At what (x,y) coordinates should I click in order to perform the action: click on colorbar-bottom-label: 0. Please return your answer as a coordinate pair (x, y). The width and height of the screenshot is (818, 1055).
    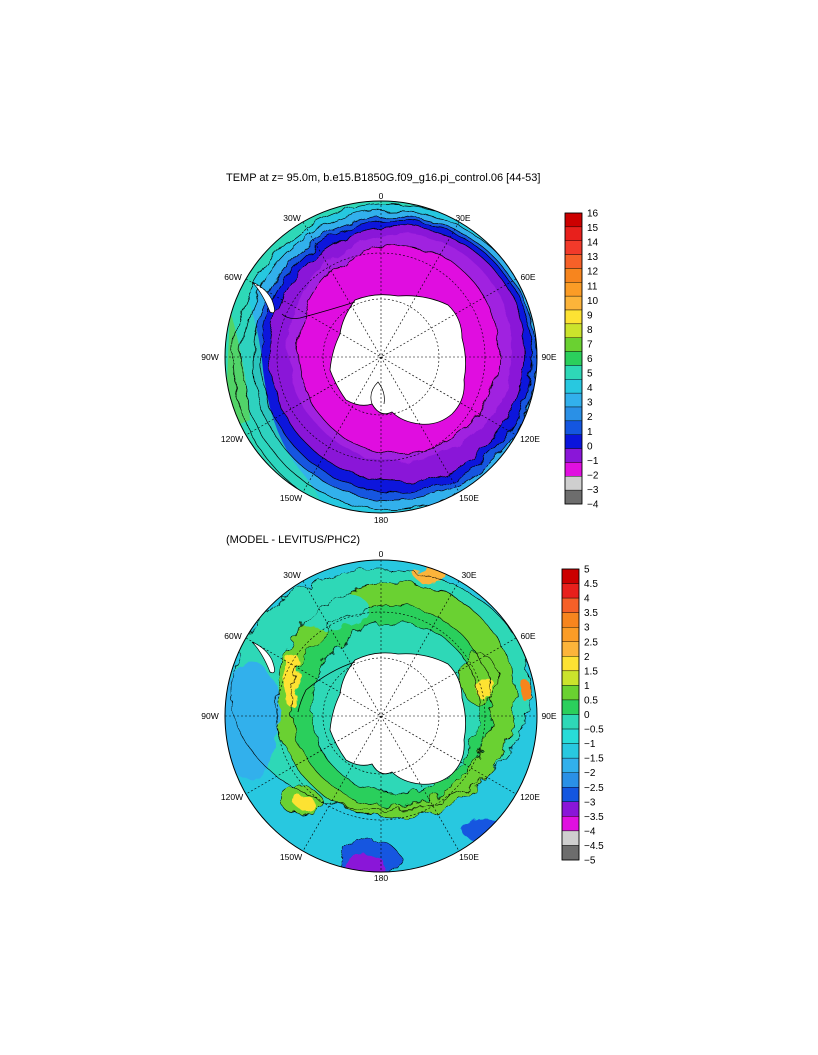
    Looking at the image, I should click on (587, 715).